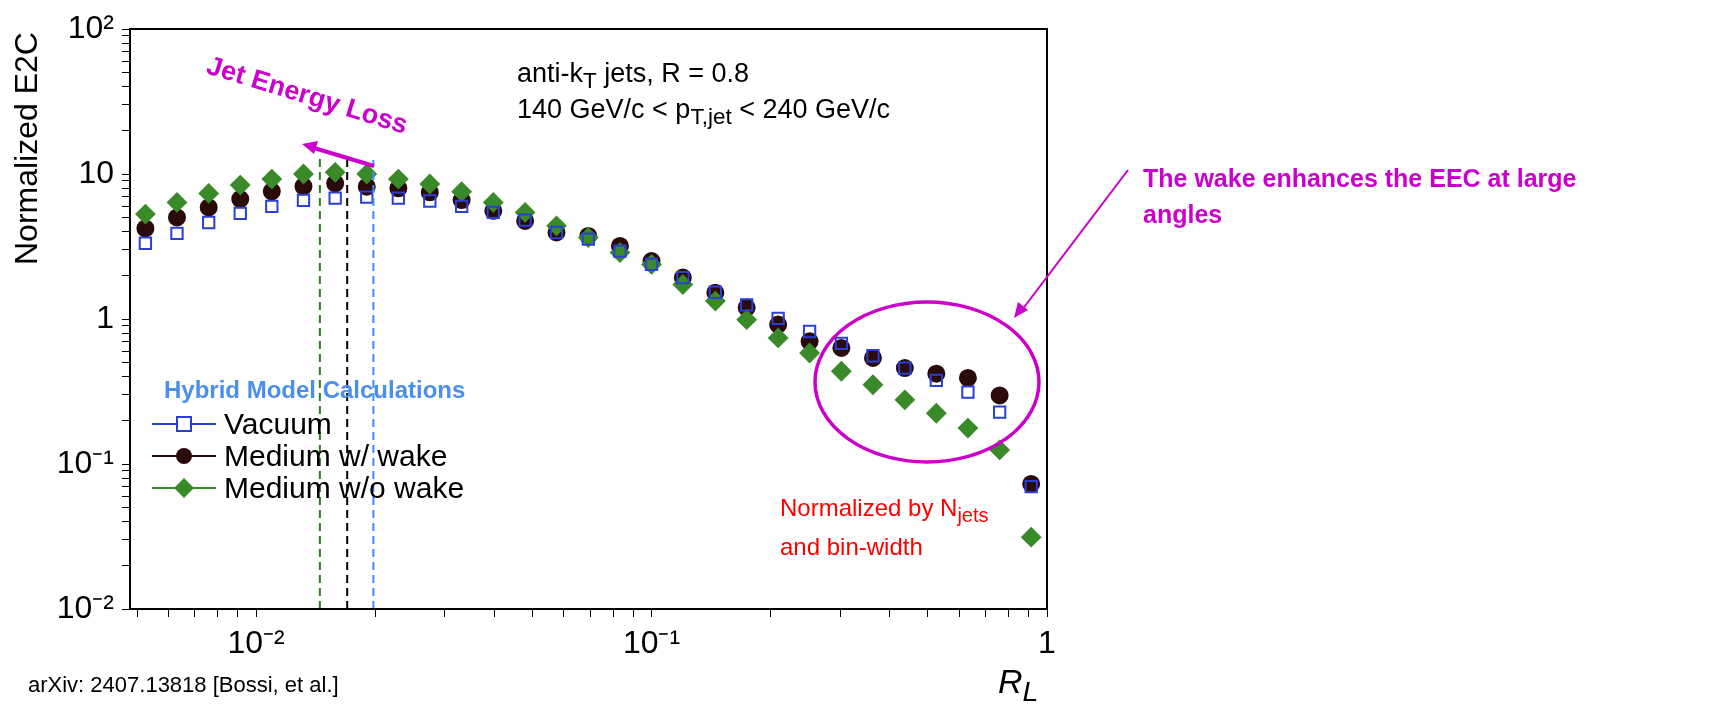 This screenshot has height=709, width=1729. Describe the element at coordinates (884, 527) in the screenshot. I see `text: Normalized by N$_{jets}$ and bin-width` at that location.